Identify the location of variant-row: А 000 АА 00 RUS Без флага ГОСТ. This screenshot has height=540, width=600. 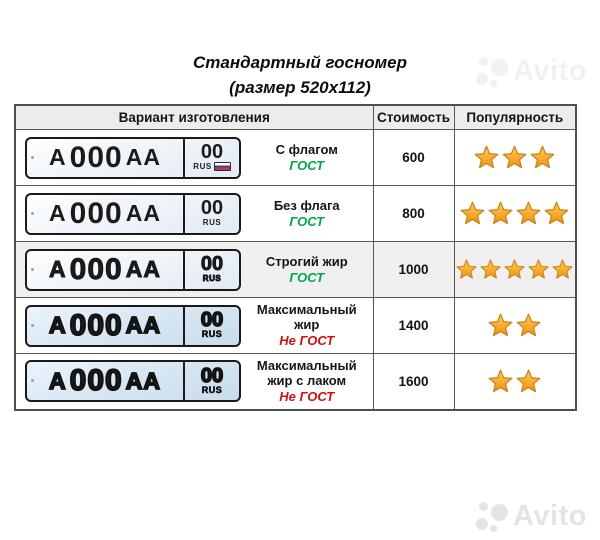
(194, 213).